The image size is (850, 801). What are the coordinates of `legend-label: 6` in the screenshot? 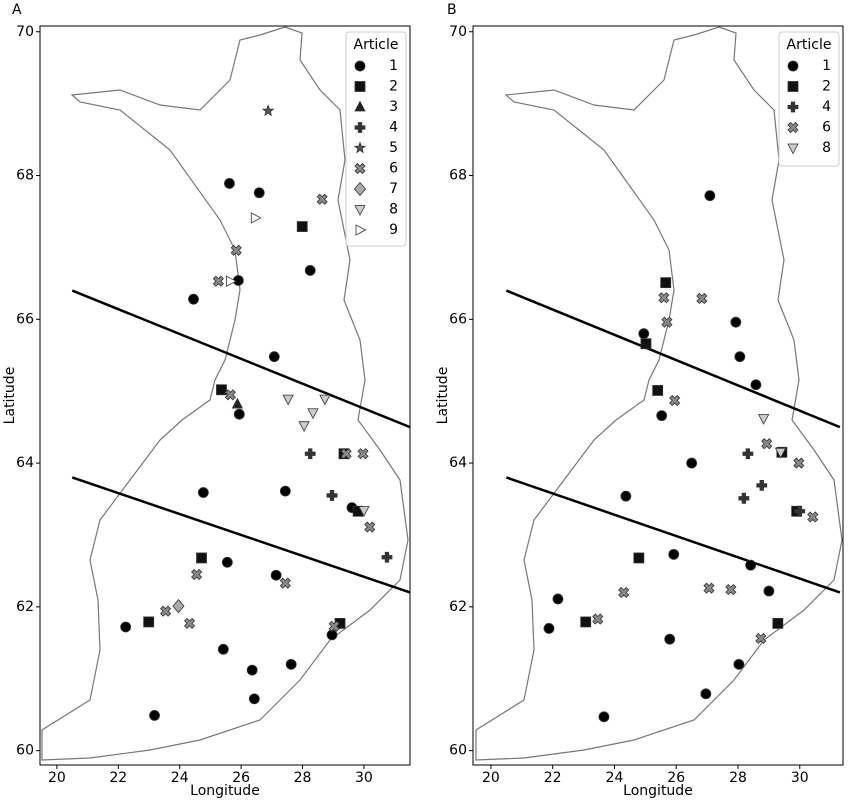 It's located at (826, 128).